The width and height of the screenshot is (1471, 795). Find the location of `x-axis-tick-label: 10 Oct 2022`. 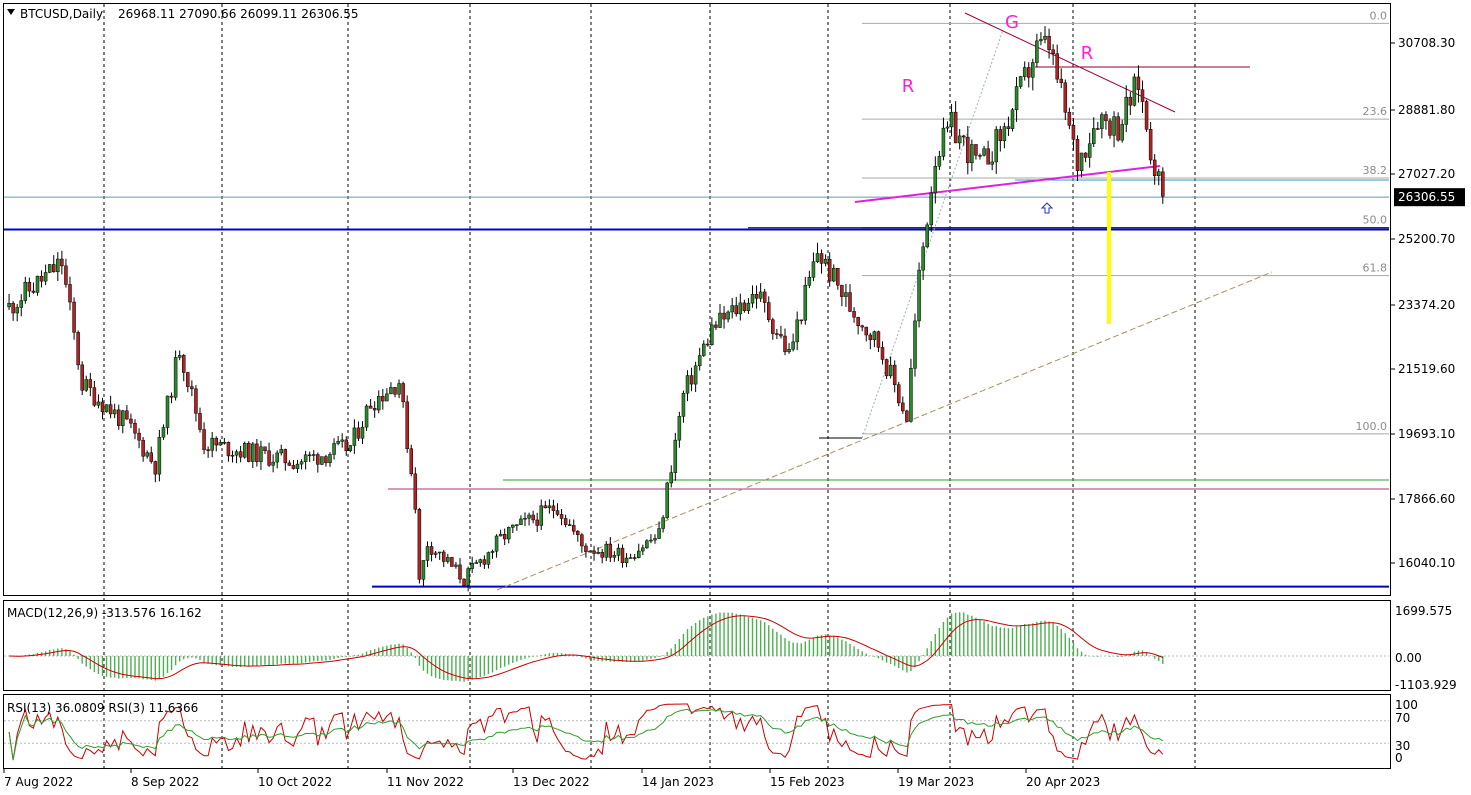

x-axis-tick-label: 10 Oct 2022 is located at coordinates (295, 782).